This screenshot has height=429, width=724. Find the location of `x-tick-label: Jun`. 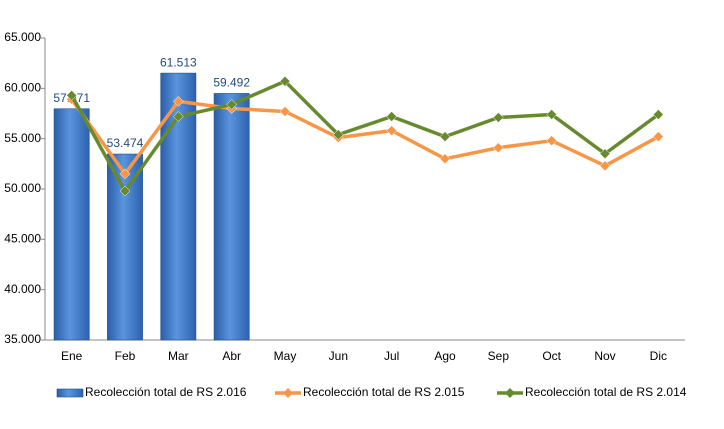

x-tick-label: Jun is located at coordinates (338, 356).